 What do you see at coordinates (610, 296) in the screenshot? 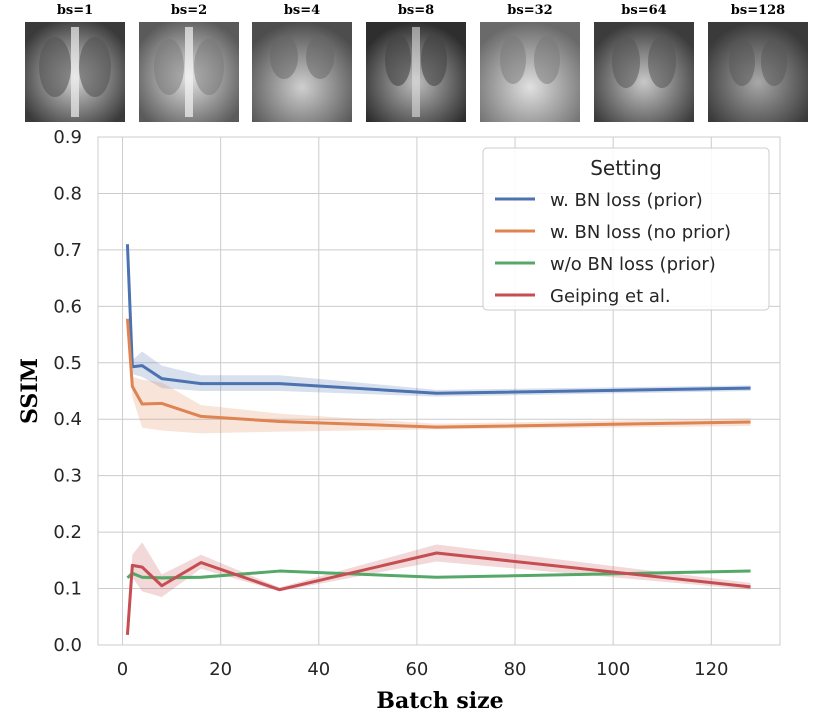
I see `legend-label-geiping-et-al: Geiping et al.` at bounding box center [610, 296].